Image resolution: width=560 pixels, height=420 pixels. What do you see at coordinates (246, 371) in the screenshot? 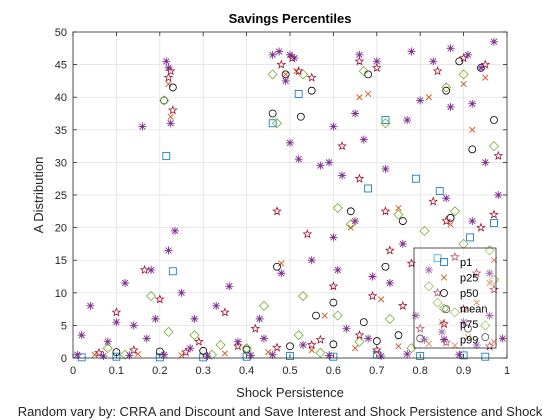
I see `x-tick-label: 0.4` at bounding box center [246, 371].